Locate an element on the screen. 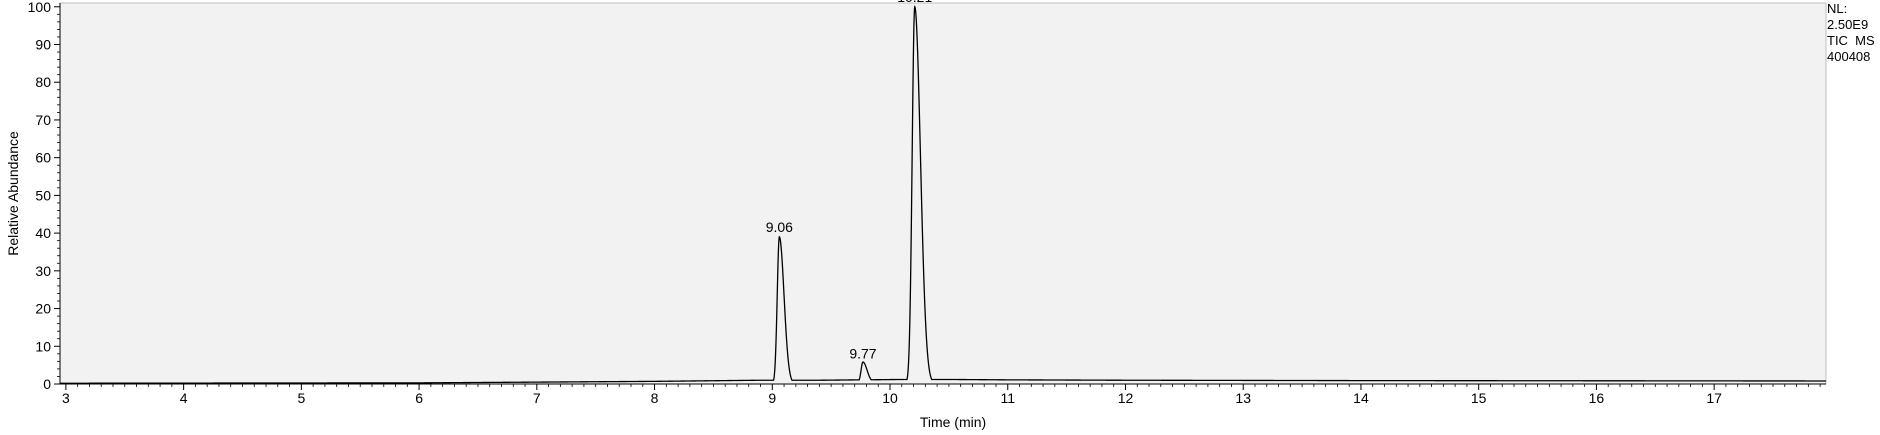 This screenshot has width=1880, height=435. x-tick-label: 9 is located at coordinates (772, 398).